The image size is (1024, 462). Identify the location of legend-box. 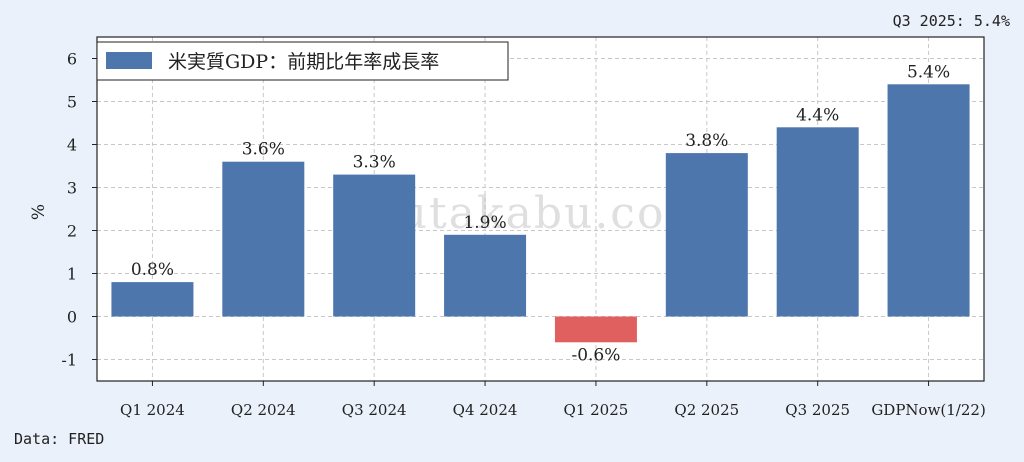
(302, 61).